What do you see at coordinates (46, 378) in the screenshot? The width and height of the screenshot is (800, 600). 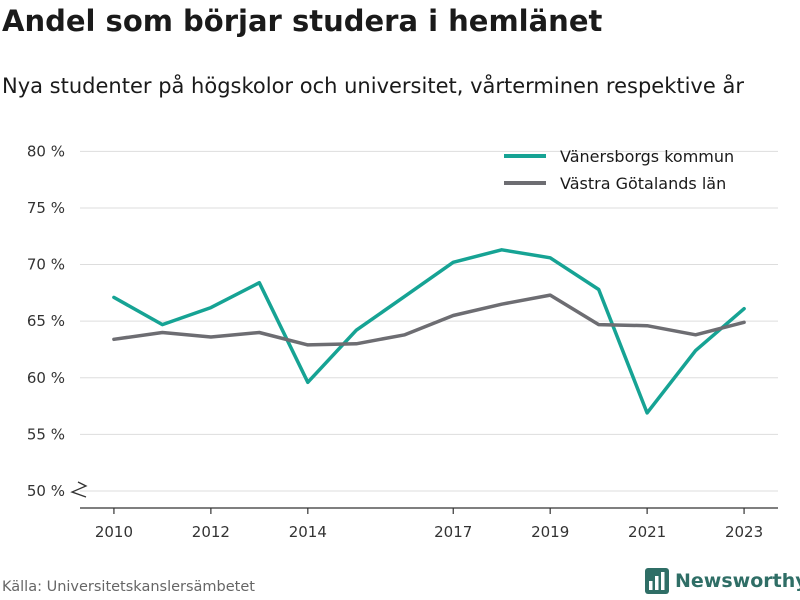 I see `y-tick-label: 60 %` at bounding box center [46, 378].